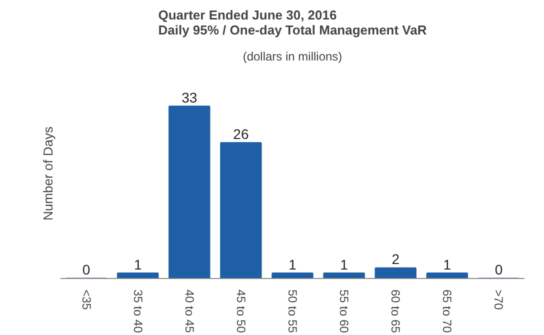  Describe the element at coordinates (447, 312) in the screenshot. I see `x-tick-label: 65 to 70` at that location.